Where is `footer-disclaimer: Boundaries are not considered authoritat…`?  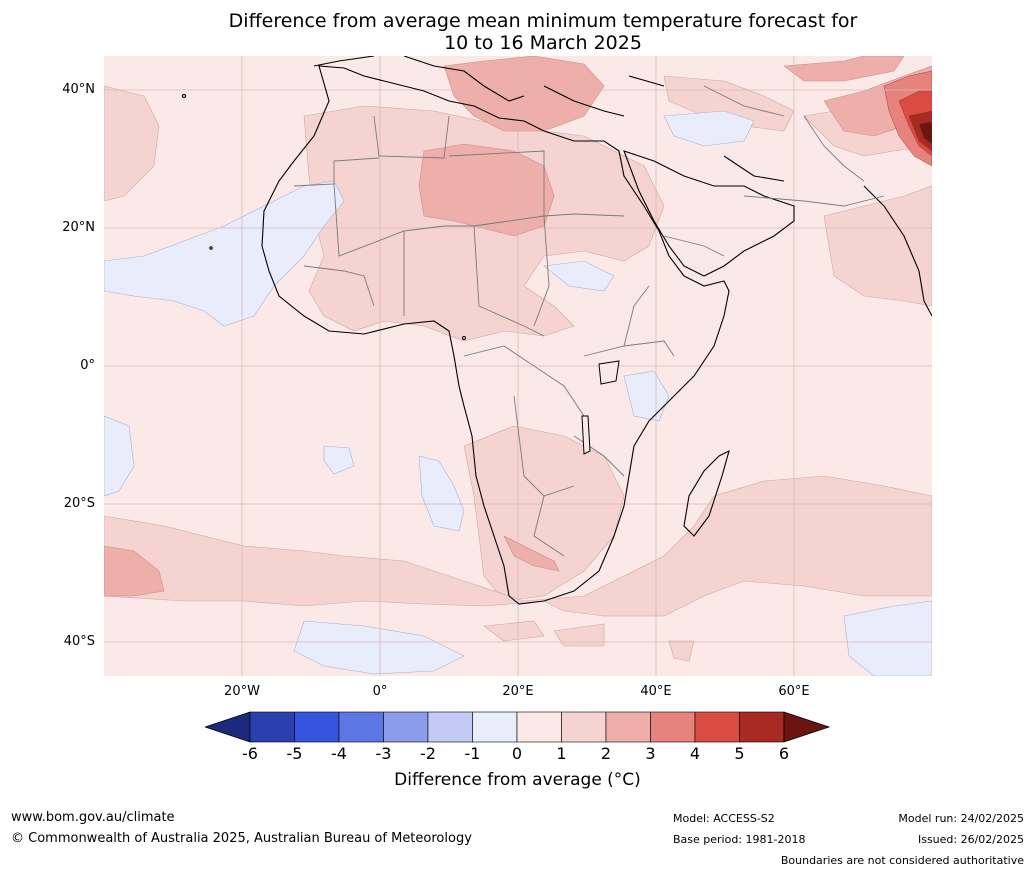 footer-disclaimer: Boundaries are not considered authoritat… is located at coordinates (902, 860).